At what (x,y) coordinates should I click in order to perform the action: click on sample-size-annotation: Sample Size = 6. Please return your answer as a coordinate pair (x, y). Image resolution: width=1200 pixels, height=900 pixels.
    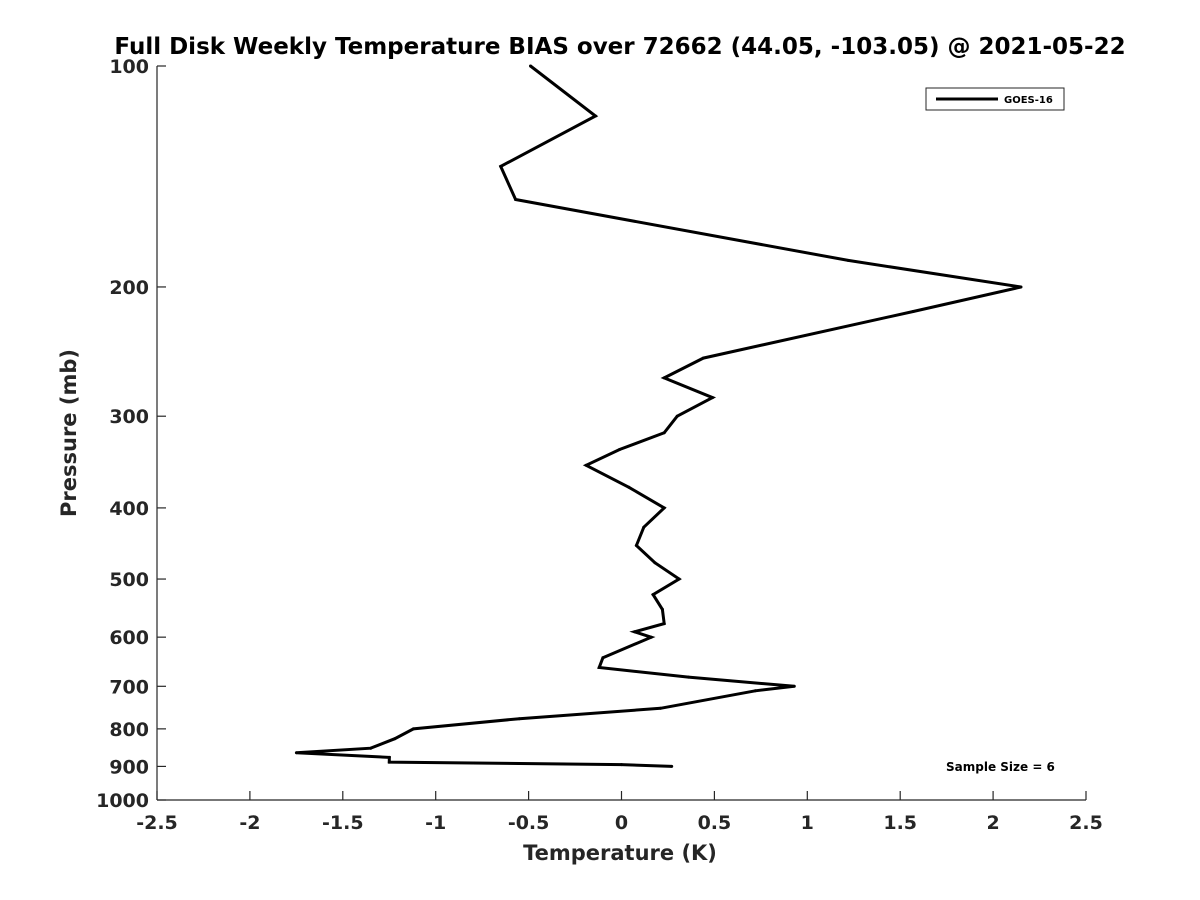
    Looking at the image, I should click on (1000, 767).